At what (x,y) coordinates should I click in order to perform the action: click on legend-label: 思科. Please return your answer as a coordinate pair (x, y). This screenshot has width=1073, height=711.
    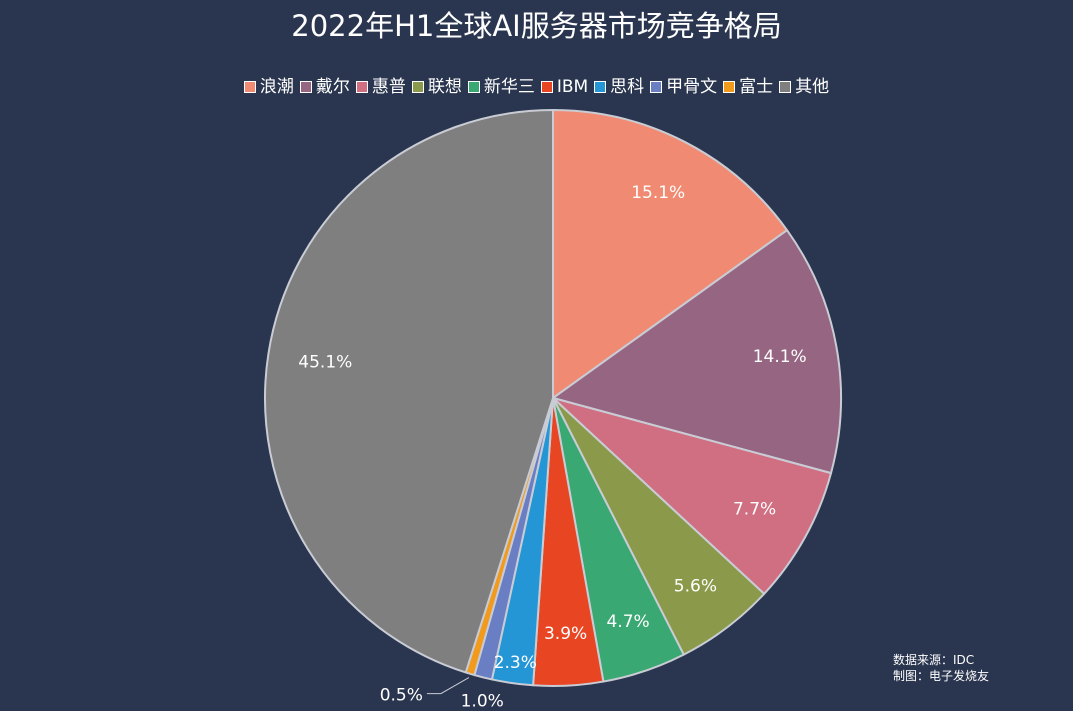
    Looking at the image, I should click on (627, 87).